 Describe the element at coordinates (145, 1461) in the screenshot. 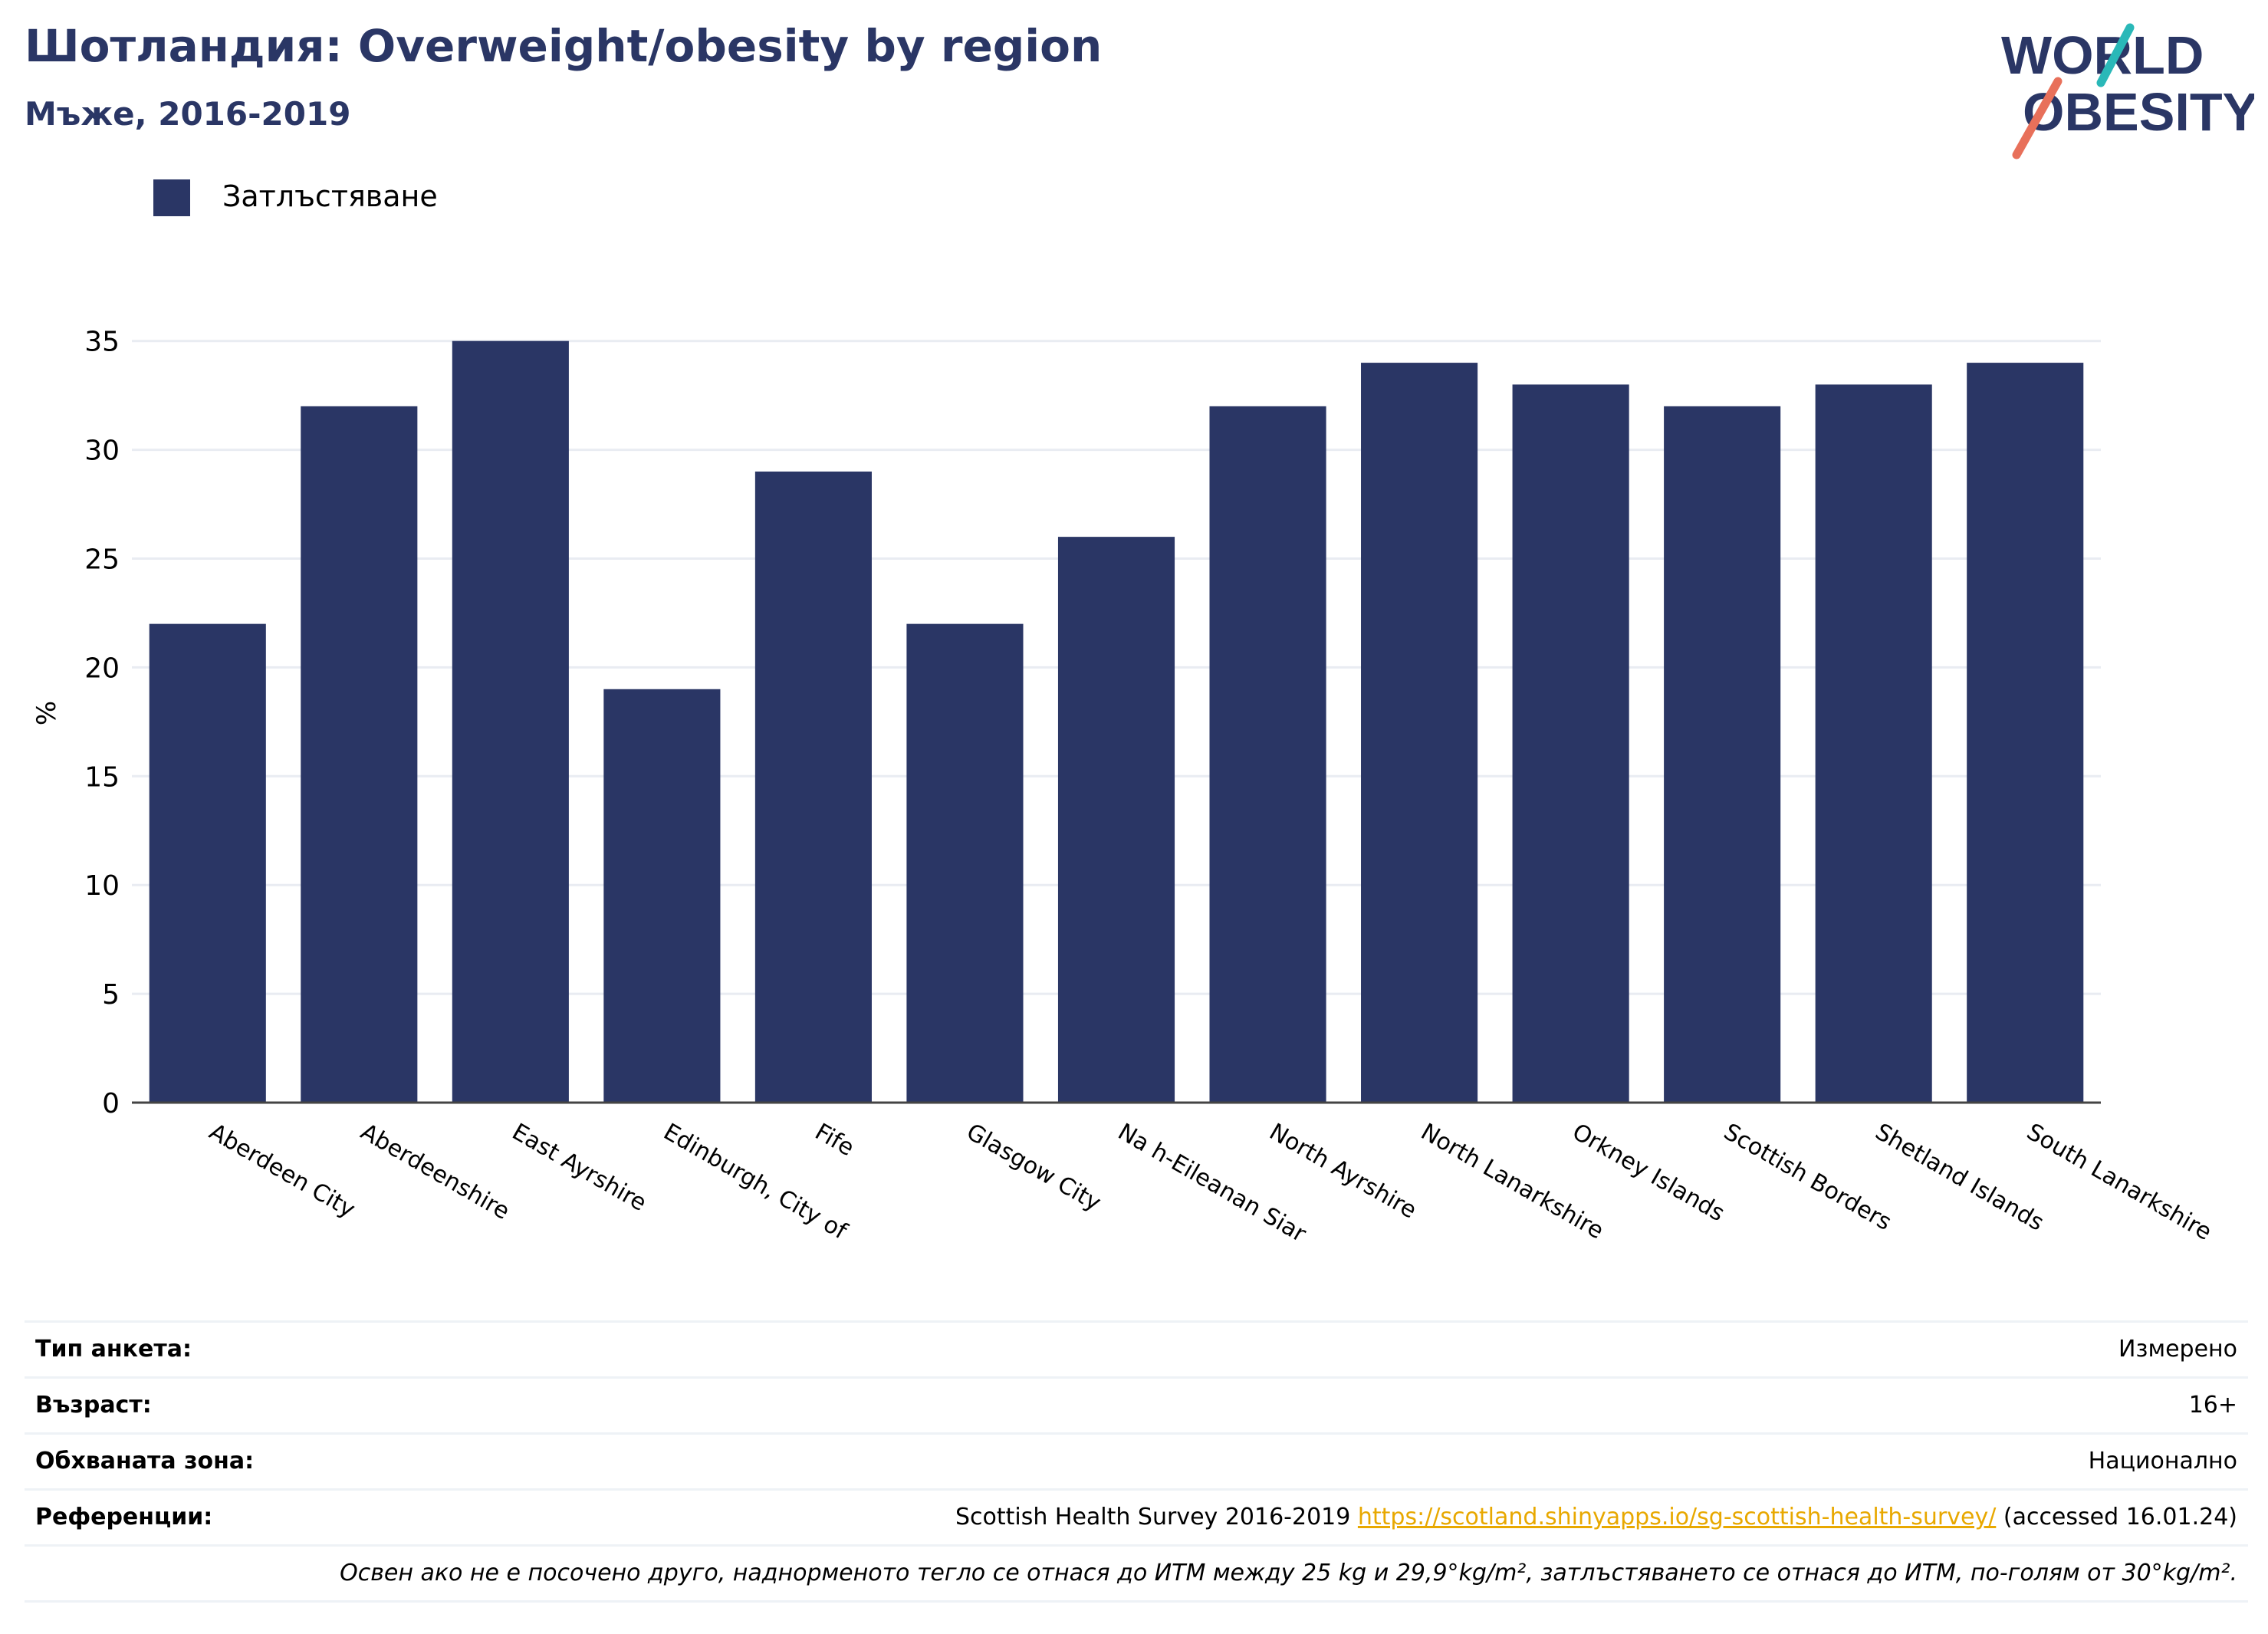

I see `area-label: Обхваната зона:` at that location.